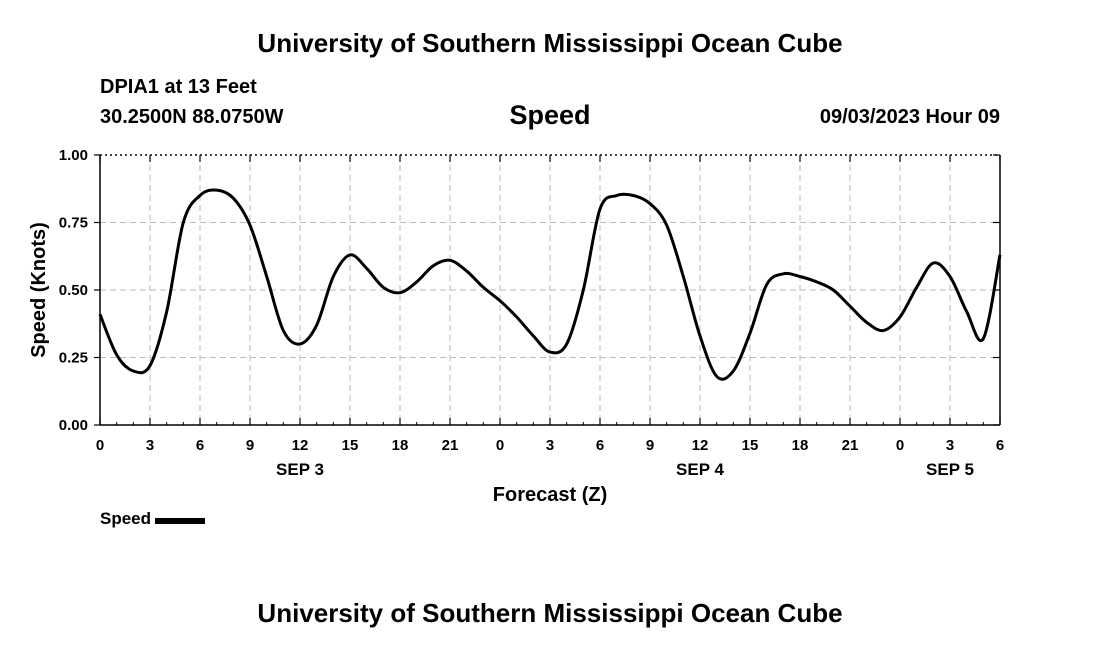  What do you see at coordinates (909, 117) in the screenshot?
I see `forecast-timestamp: 09/03/2023 Hour 09` at bounding box center [909, 117].